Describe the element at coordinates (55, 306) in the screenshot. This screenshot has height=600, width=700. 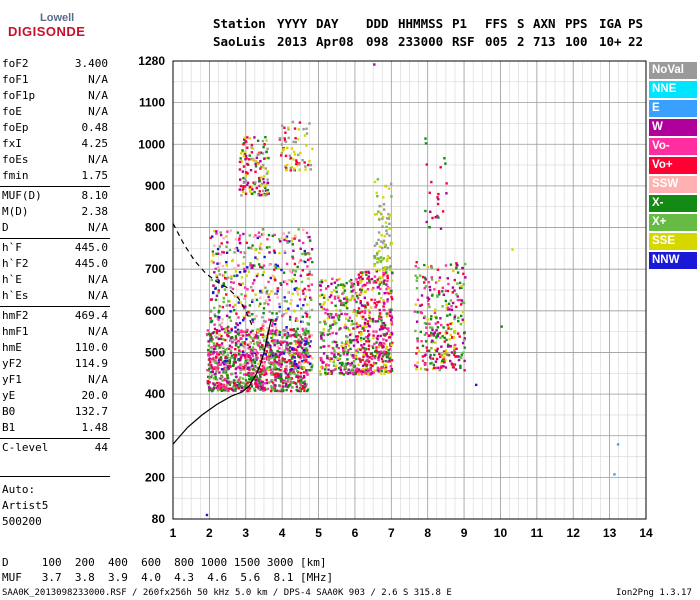
I see `param-separator` at that location.